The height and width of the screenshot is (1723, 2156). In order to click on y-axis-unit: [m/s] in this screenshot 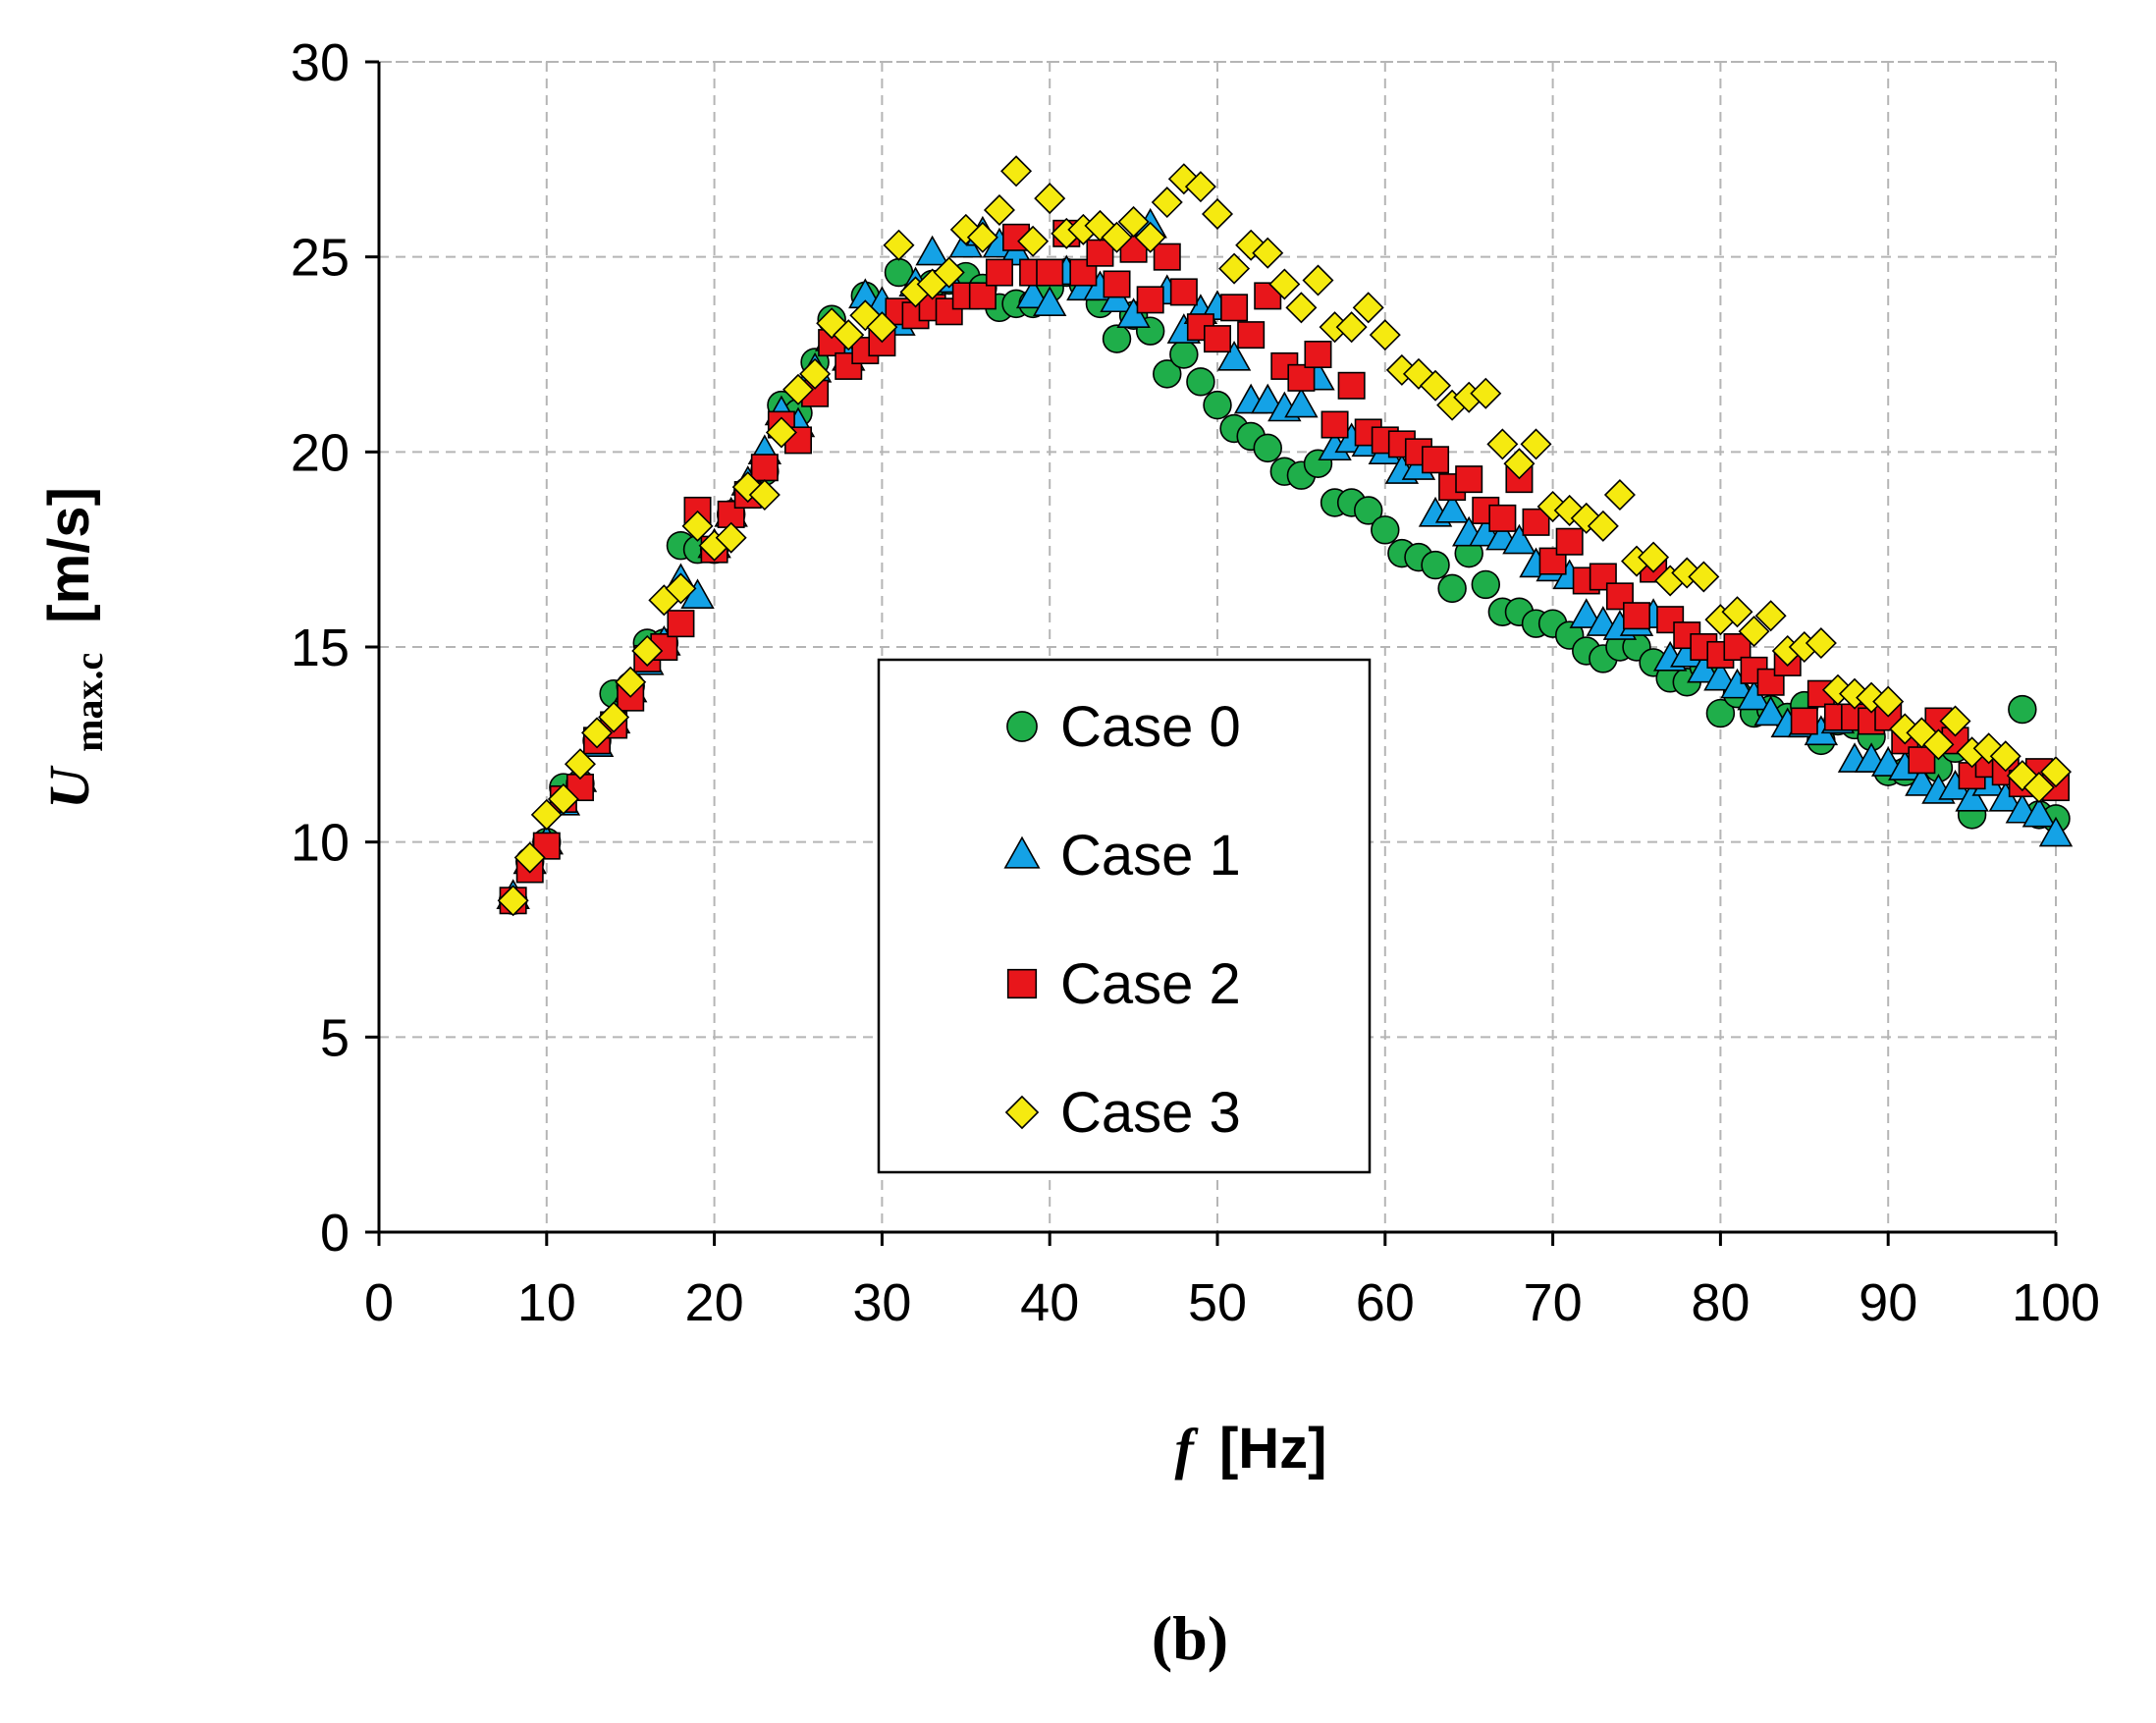, I will do `click(69, 555)`.